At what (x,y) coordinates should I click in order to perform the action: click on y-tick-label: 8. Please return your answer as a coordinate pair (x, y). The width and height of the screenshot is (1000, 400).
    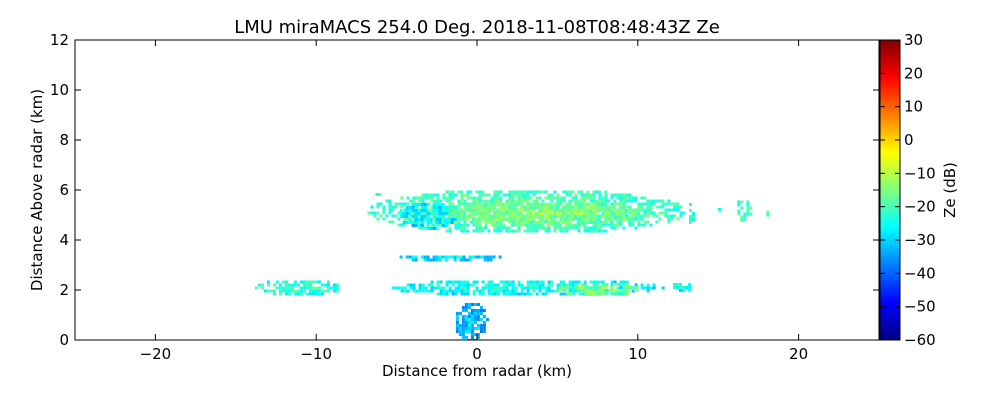
    Looking at the image, I should click on (64, 140).